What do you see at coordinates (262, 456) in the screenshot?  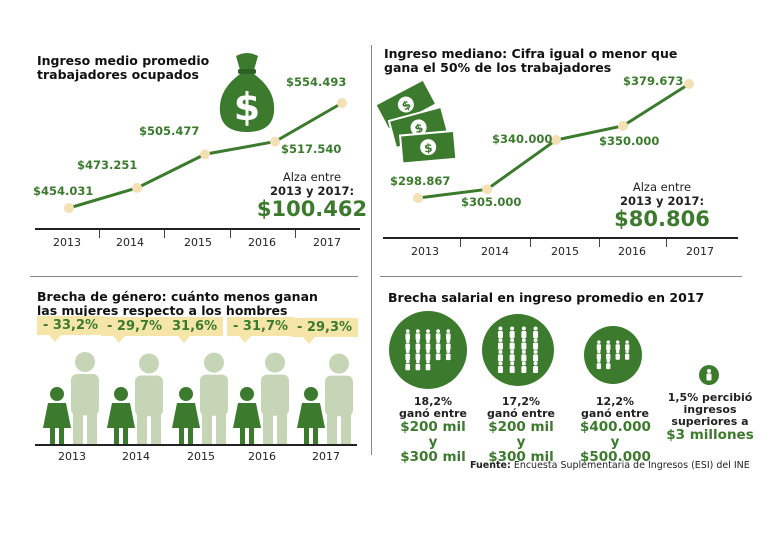 I see `gender-year-label: 2016` at bounding box center [262, 456].